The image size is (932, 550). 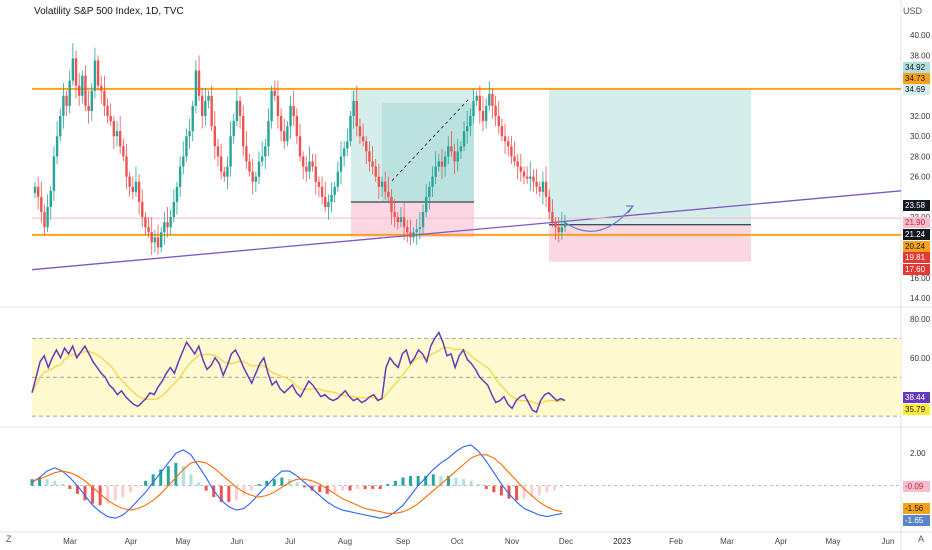 I want to click on chart-title: Volatility S&P 500 Index, 1D, TVC, so click(x=109, y=11).